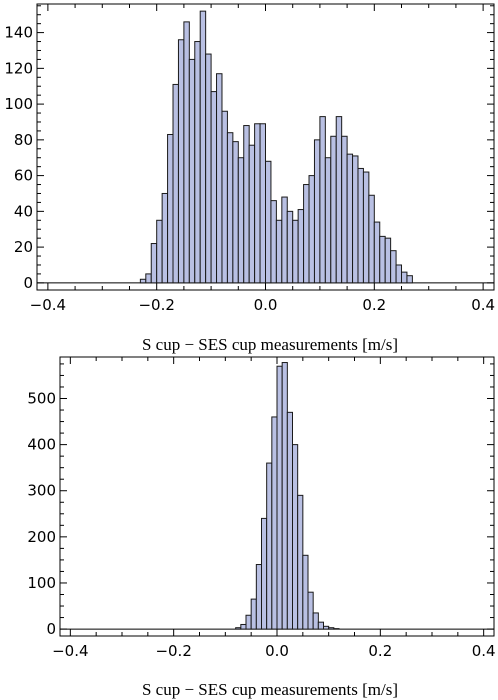 The image size is (498, 700). What do you see at coordinates (41, 537) in the screenshot?
I see `y-tick-label: 200` at bounding box center [41, 537].